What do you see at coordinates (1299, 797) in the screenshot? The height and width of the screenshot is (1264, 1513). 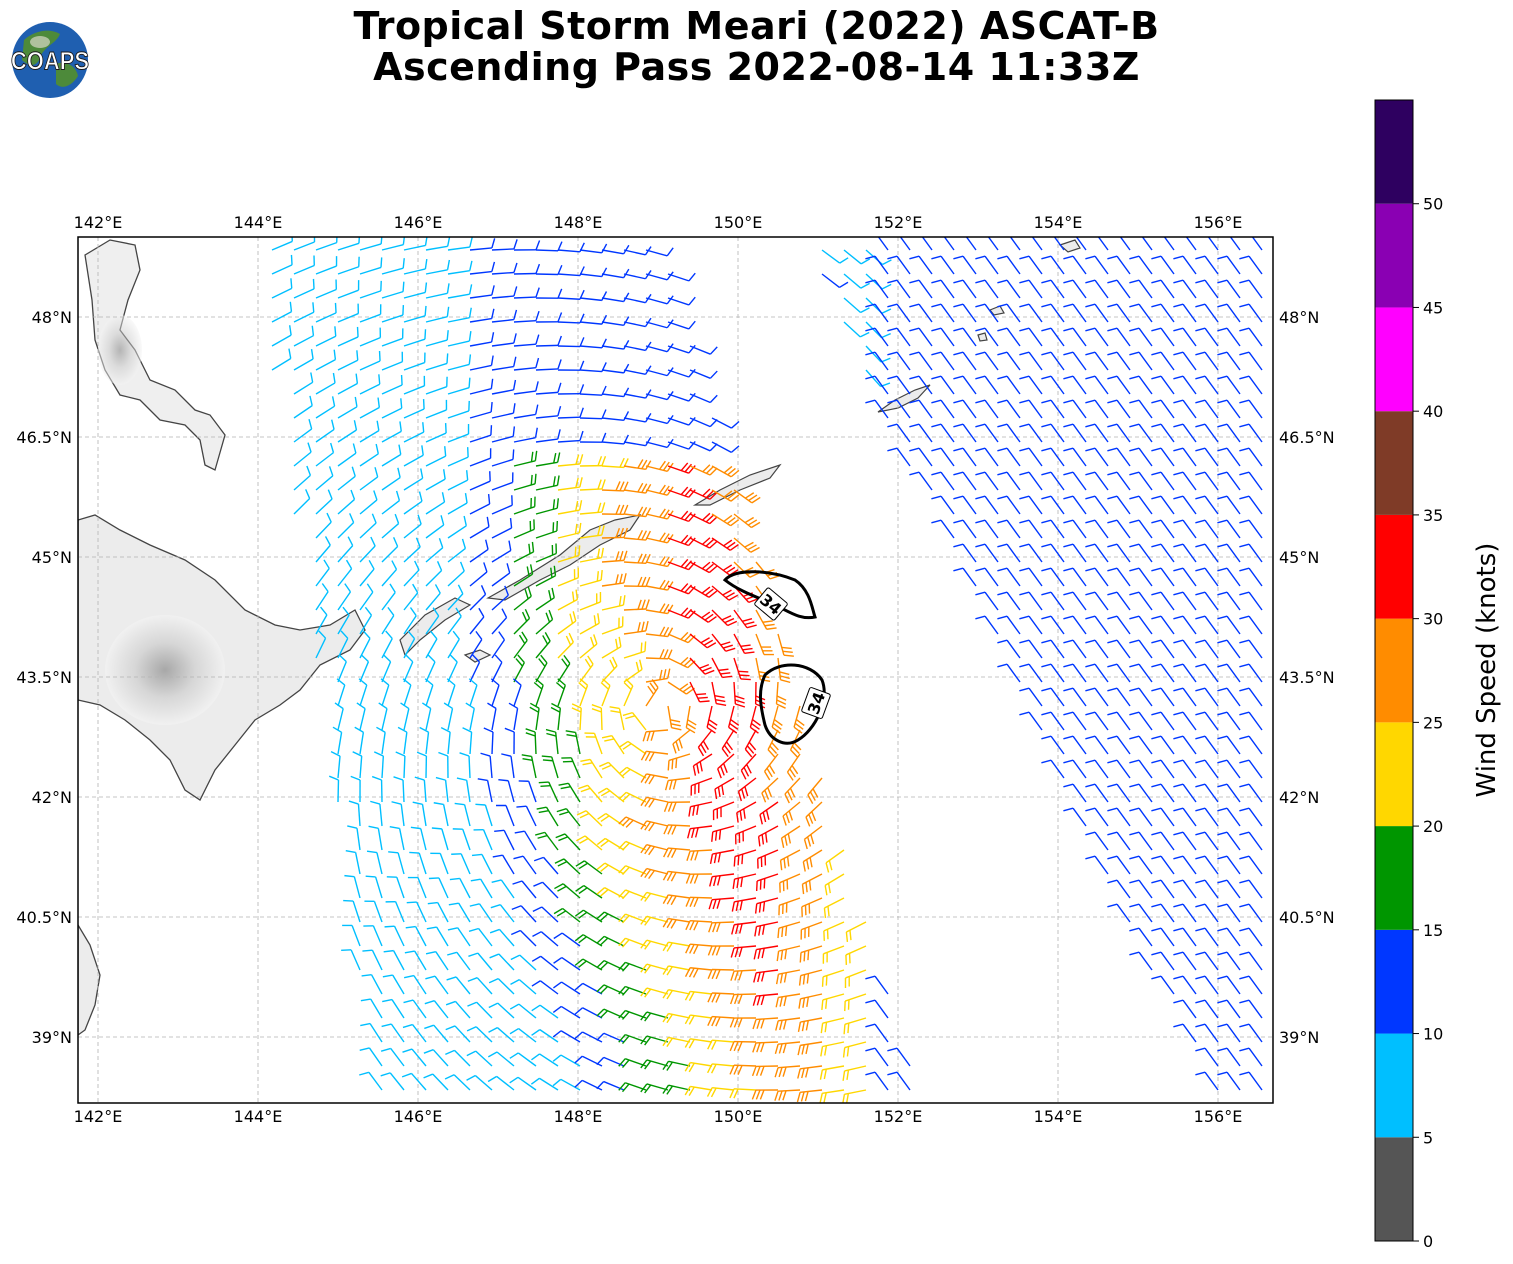 I see `lat-tick-right: 42°N` at bounding box center [1299, 797].